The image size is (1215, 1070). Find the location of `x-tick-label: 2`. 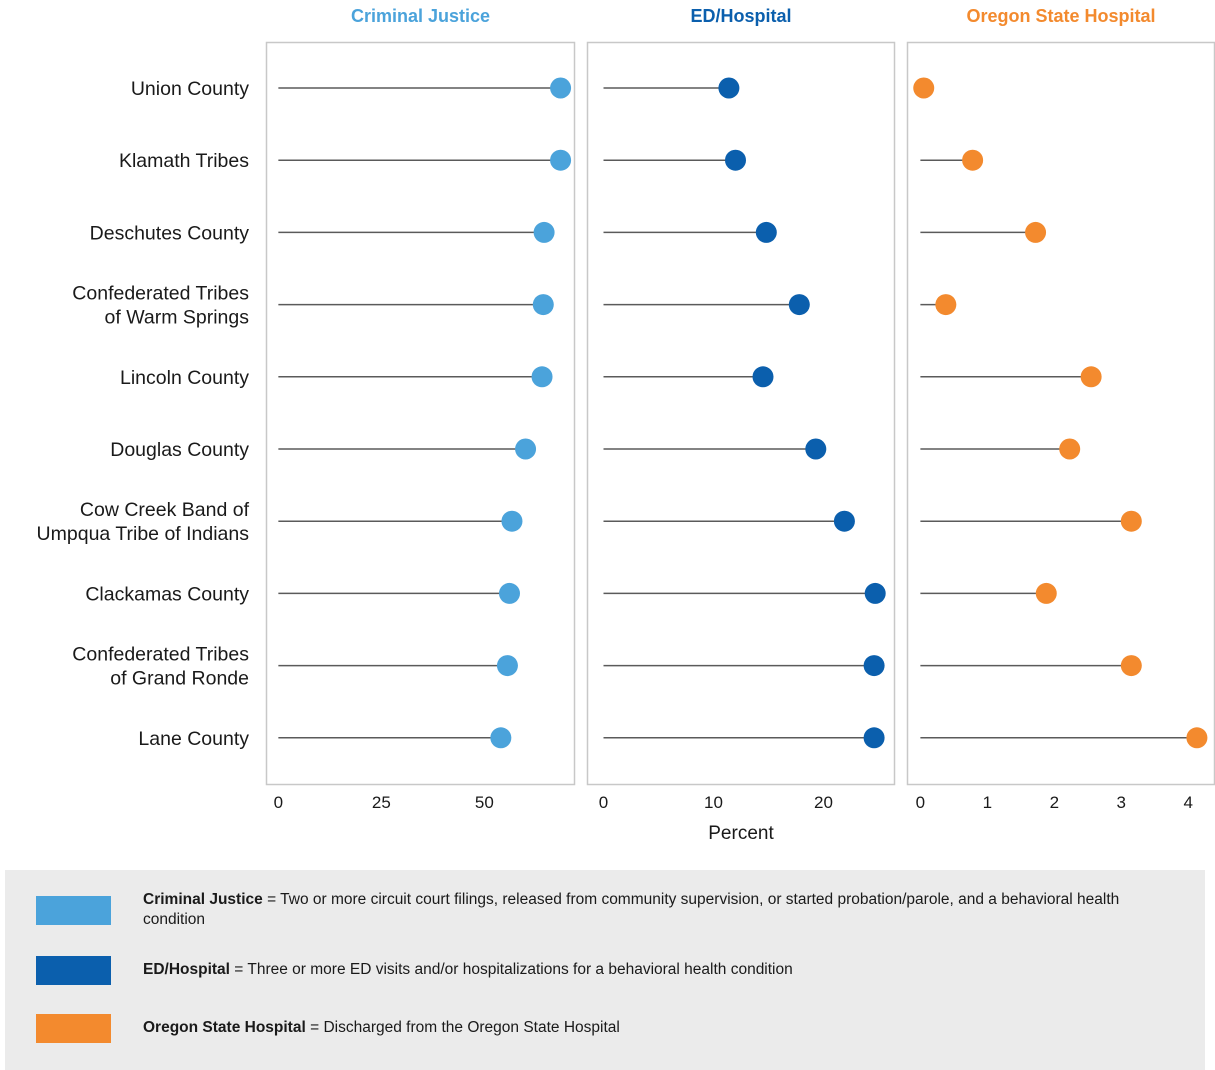

x-tick-label: 2 is located at coordinates (1054, 802).